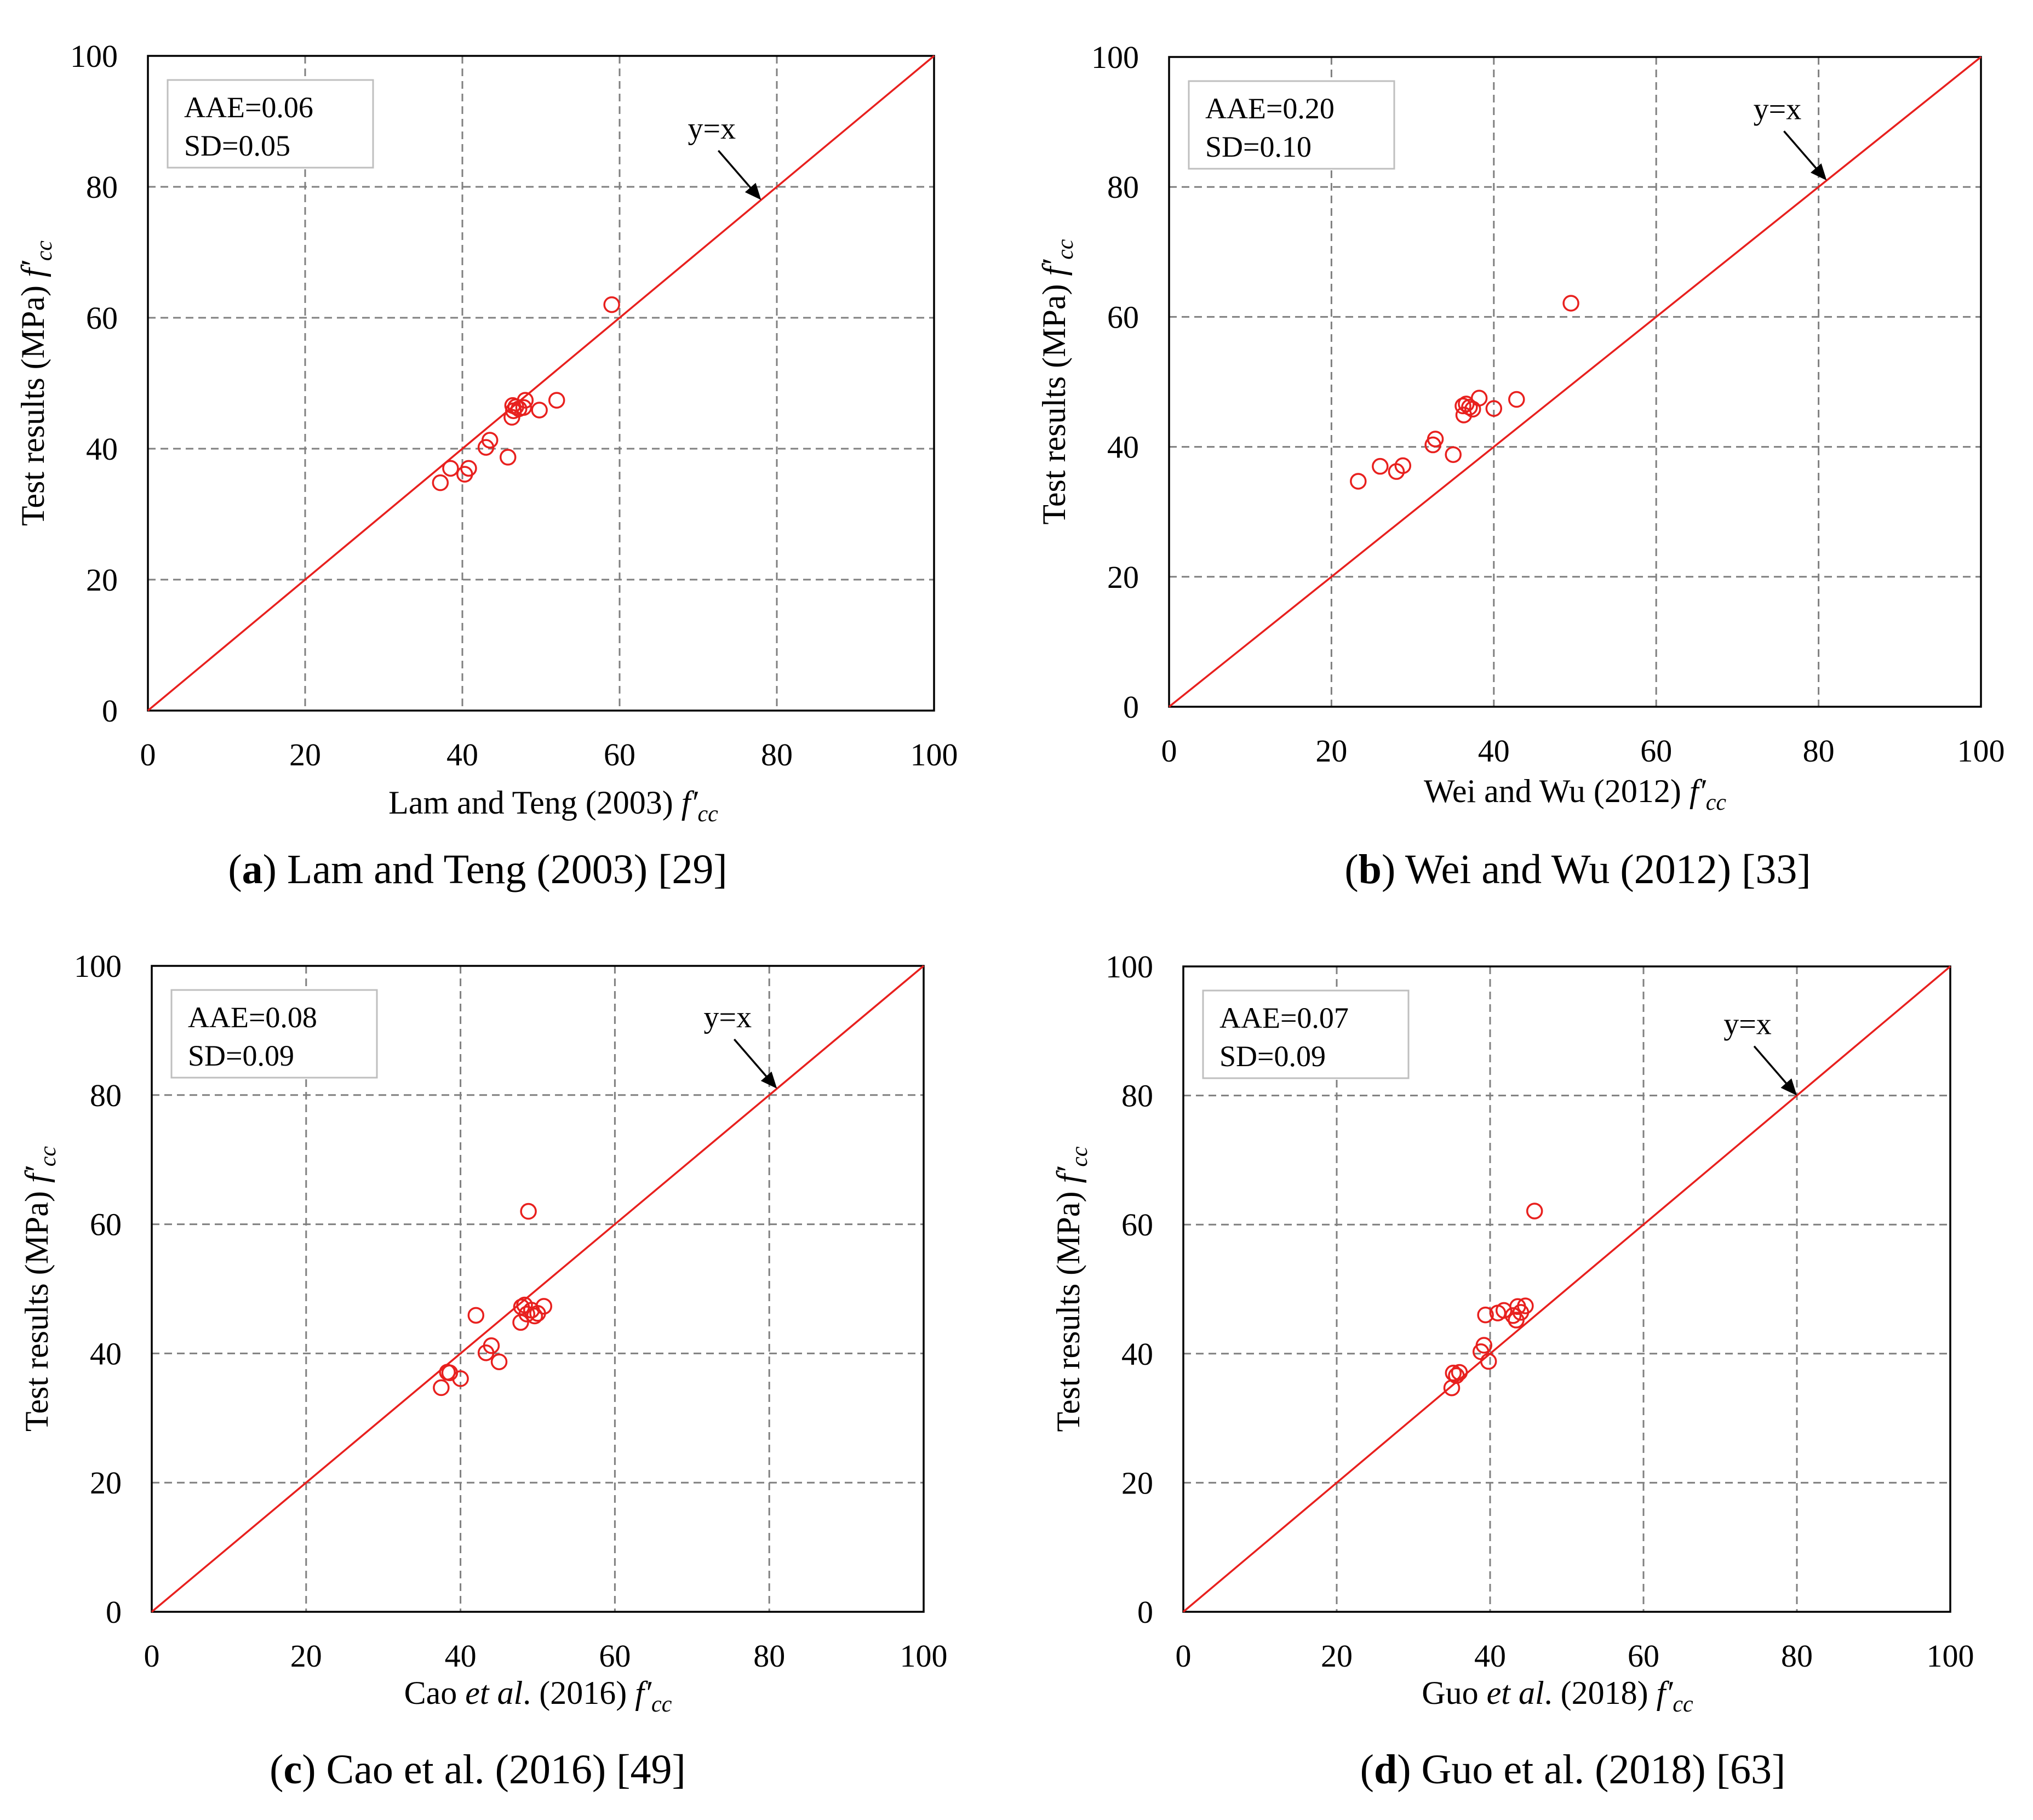 Image resolution: width=2033 pixels, height=1820 pixels. I want to click on x-axis-title-italic: et al, so click(494, 1693).